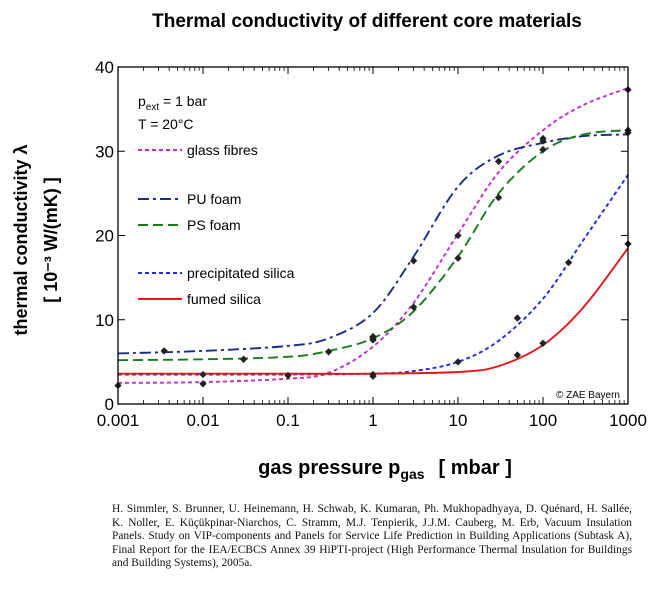 Image resolution: width=650 pixels, height=609 pixels. I want to click on legend-label-fumed-silica: fumed silica, so click(224, 299).